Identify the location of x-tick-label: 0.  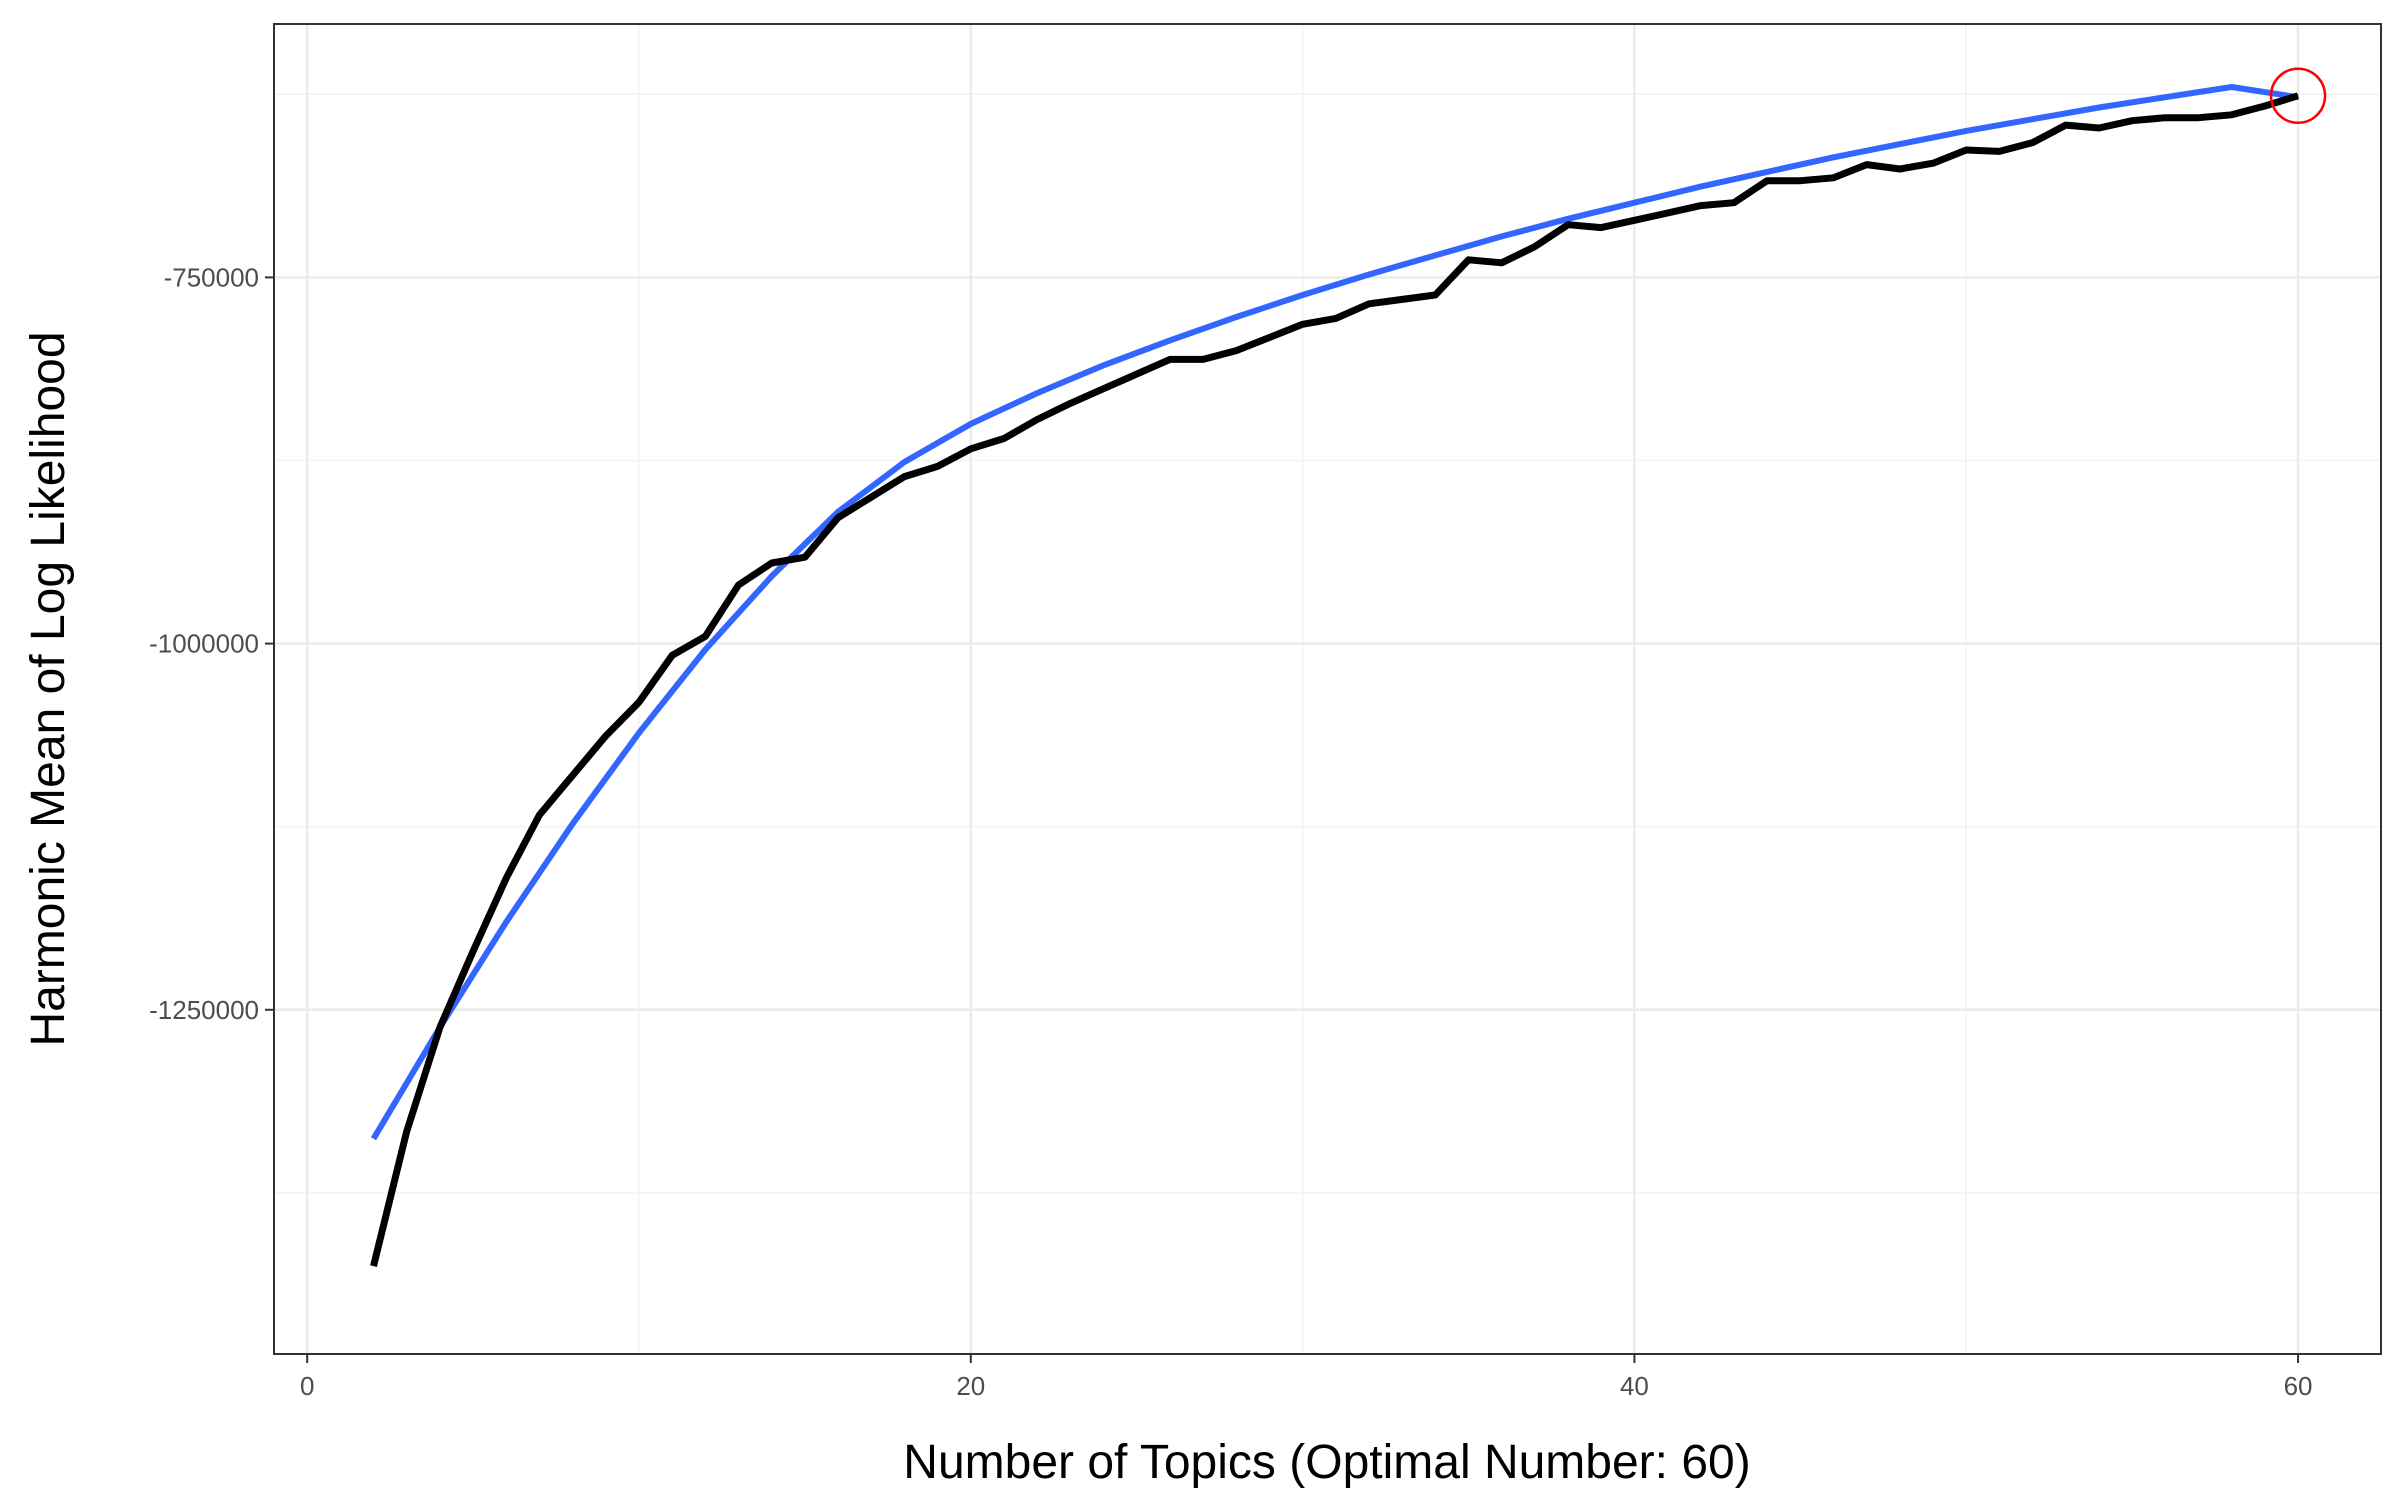
(307, 1386).